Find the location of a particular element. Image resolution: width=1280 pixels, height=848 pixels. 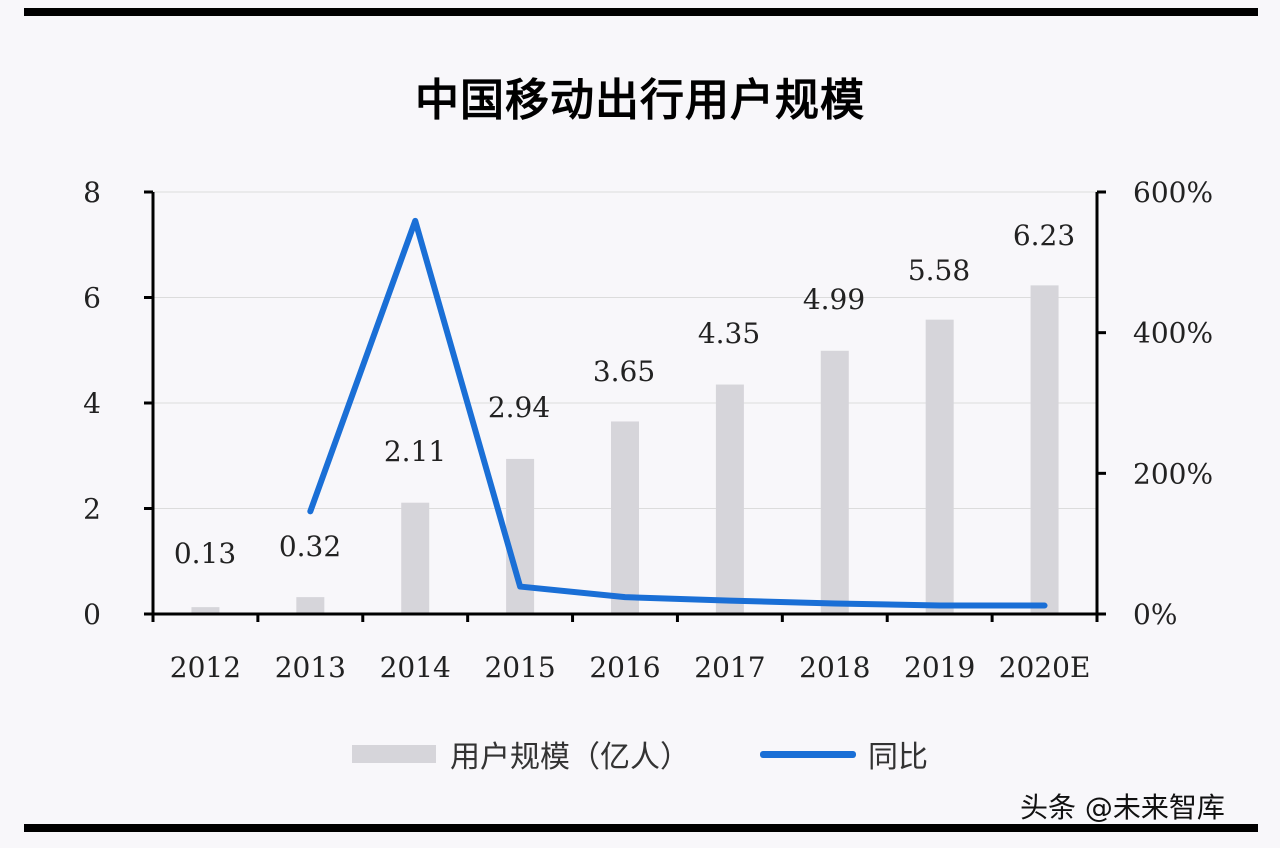

bar-value-label: 0.13 is located at coordinates (205, 553).